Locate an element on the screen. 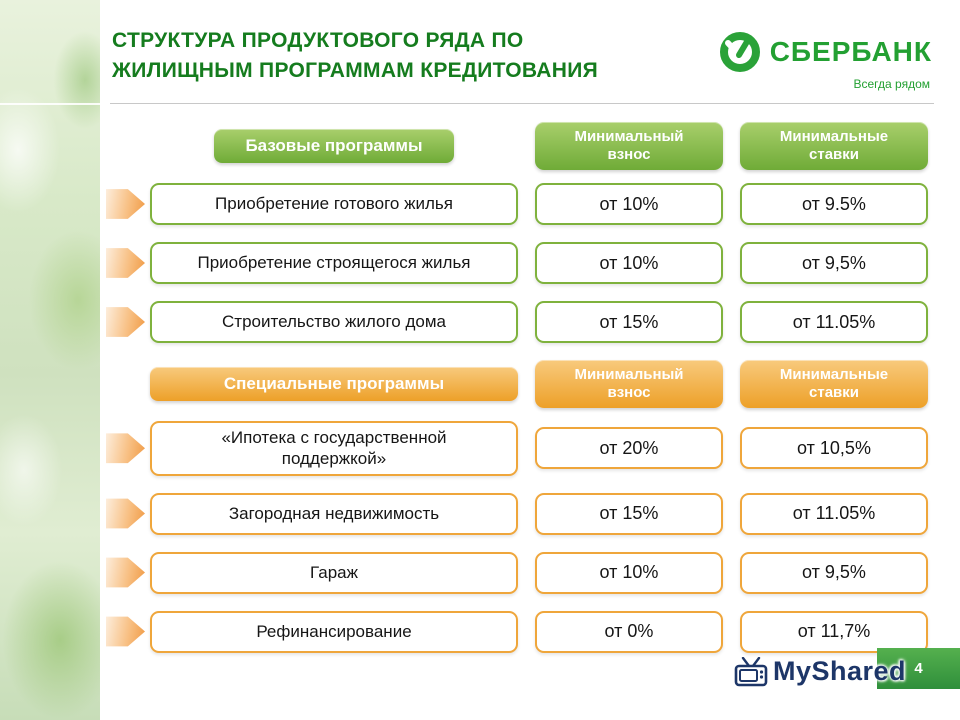  decorative-leaf-strip is located at coordinates (50, 360).